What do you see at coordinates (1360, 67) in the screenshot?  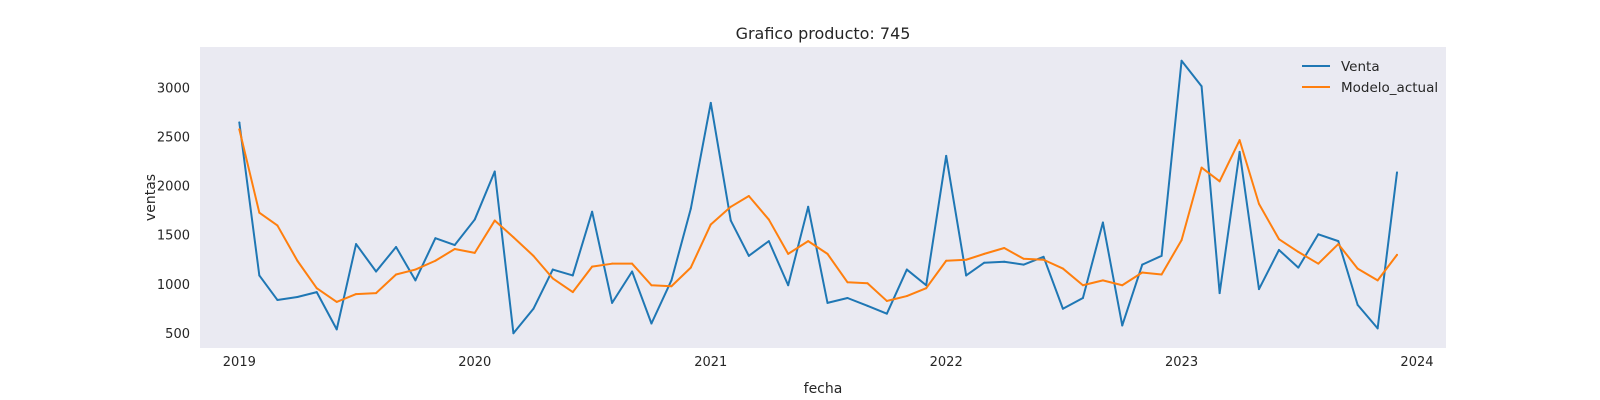 I see `legend-label: Venta` at bounding box center [1360, 67].